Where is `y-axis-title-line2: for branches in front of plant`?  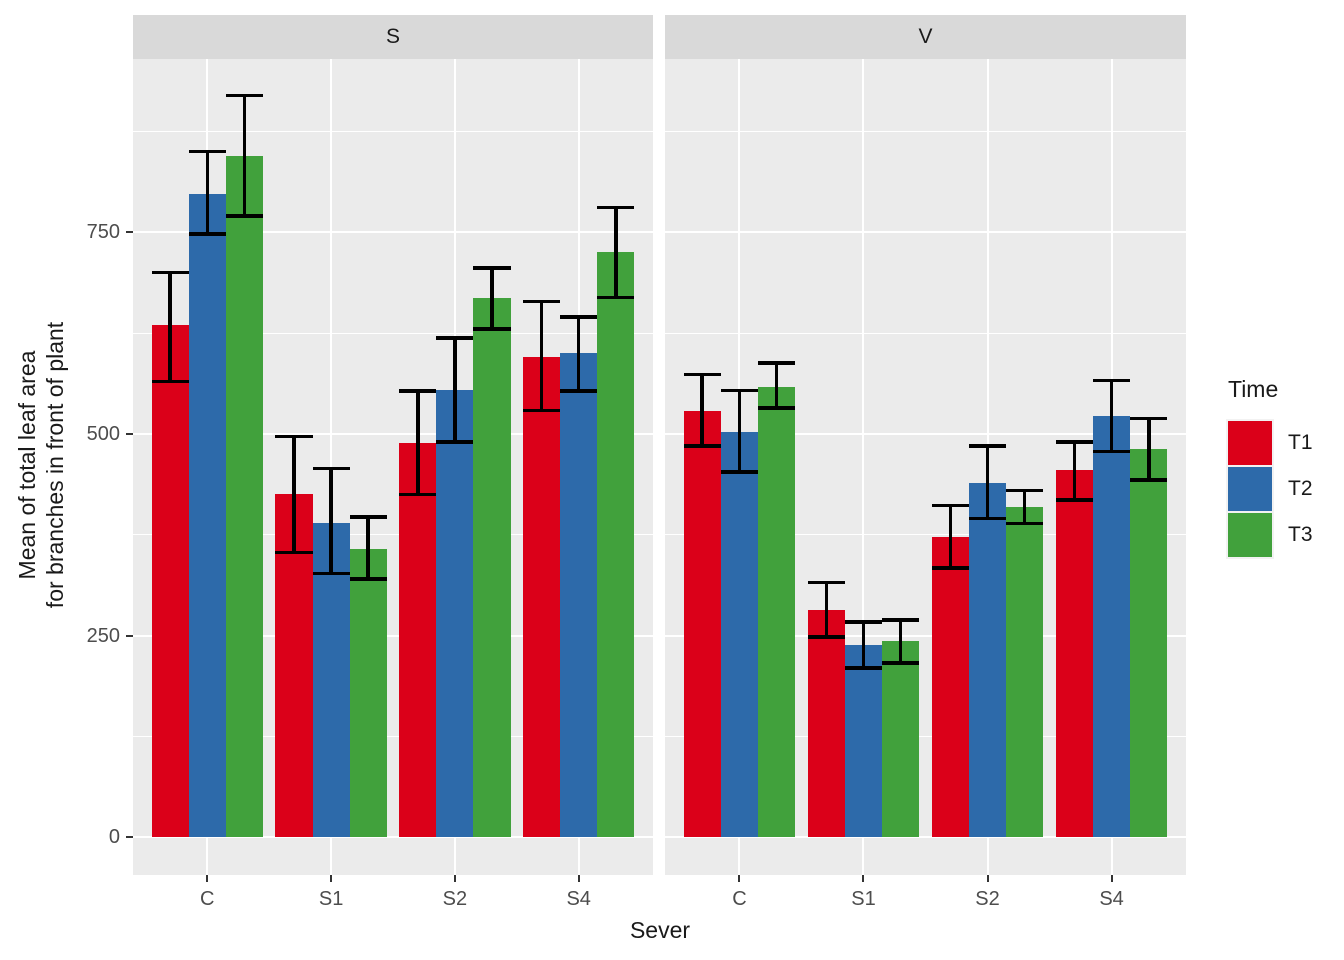
y-axis-title-line2: for branches in front of plant is located at coordinates (55, 465).